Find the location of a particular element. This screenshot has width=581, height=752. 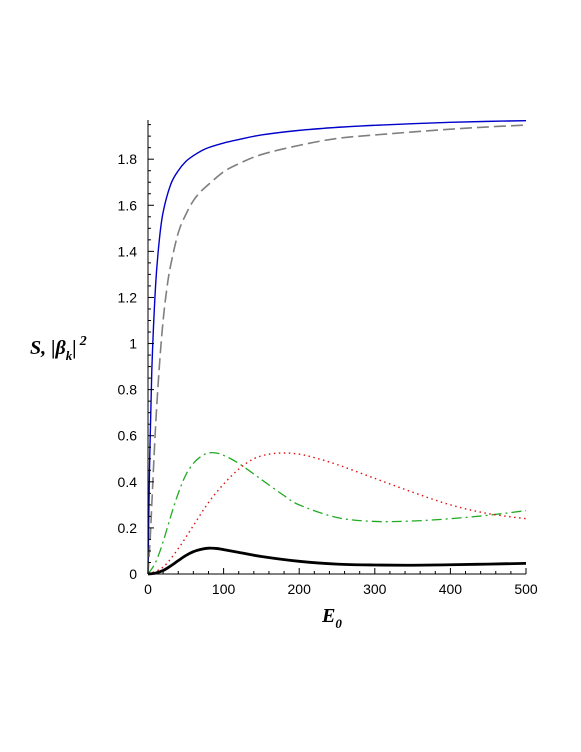

y-axis-label-sup: 2 is located at coordinates (83, 341).